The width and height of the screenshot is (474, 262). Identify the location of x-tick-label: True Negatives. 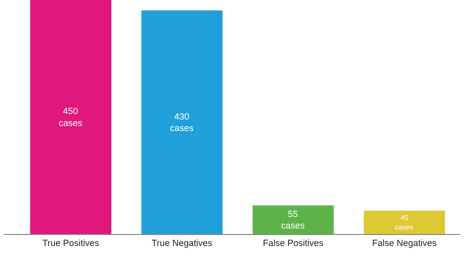
(182, 243).